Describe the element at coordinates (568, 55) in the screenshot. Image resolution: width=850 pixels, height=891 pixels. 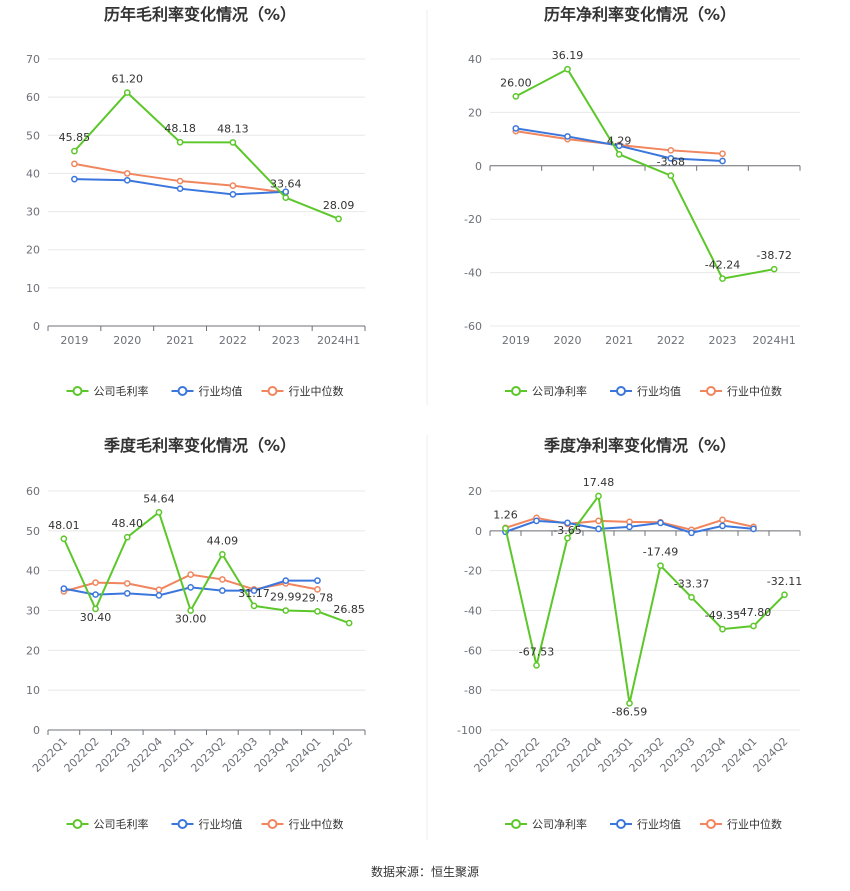
I see `data-label: 36.19` at that location.